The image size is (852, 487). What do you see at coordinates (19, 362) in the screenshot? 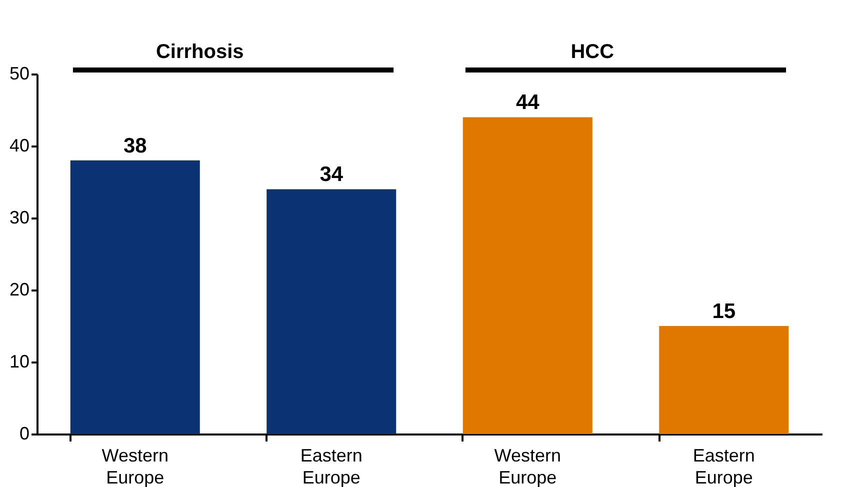
I see `y-tick-label: 10` at bounding box center [19, 362].